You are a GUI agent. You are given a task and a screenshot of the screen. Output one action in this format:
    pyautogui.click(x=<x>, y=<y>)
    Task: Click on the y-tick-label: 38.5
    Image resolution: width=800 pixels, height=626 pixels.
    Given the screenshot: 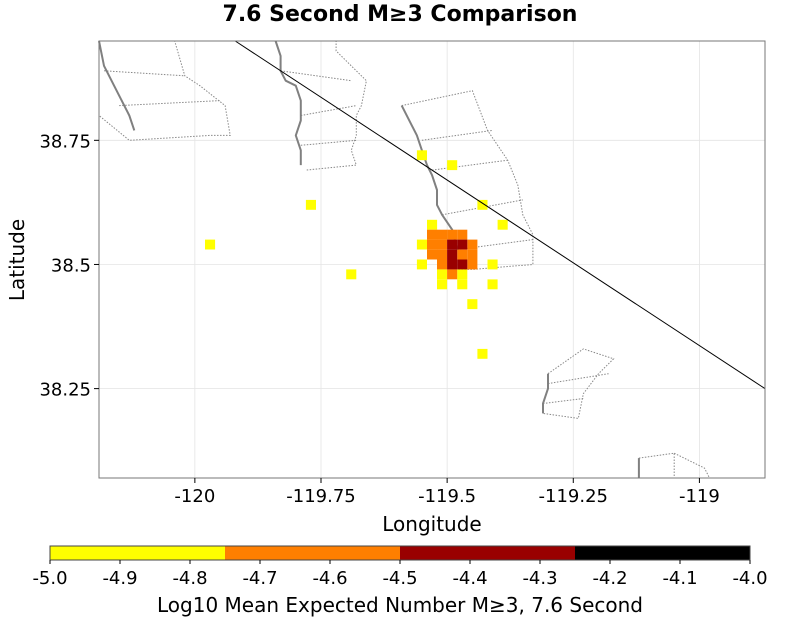 What is the action you would take?
    pyautogui.click(x=71, y=265)
    